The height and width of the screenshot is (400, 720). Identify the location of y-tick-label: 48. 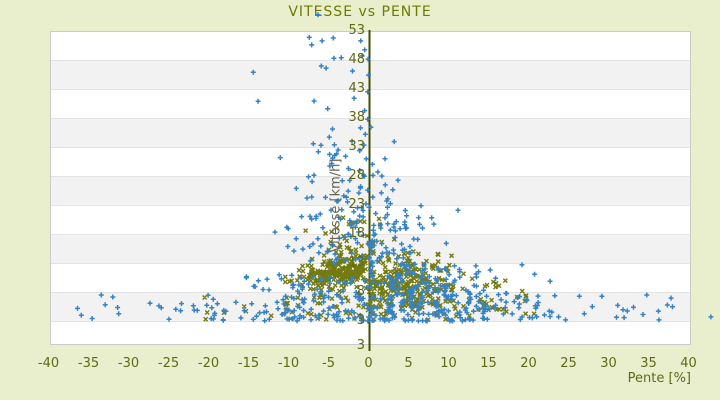
(356, 59).